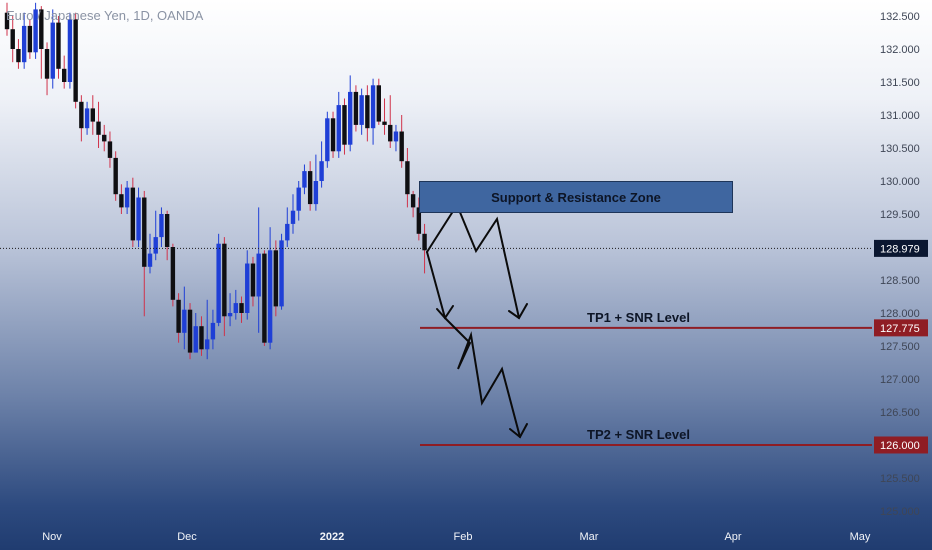  What do you see at coordinates (332, 537) in the screenshot?
I see `x-tick-label: 2022` at bounding box center [332, 537].